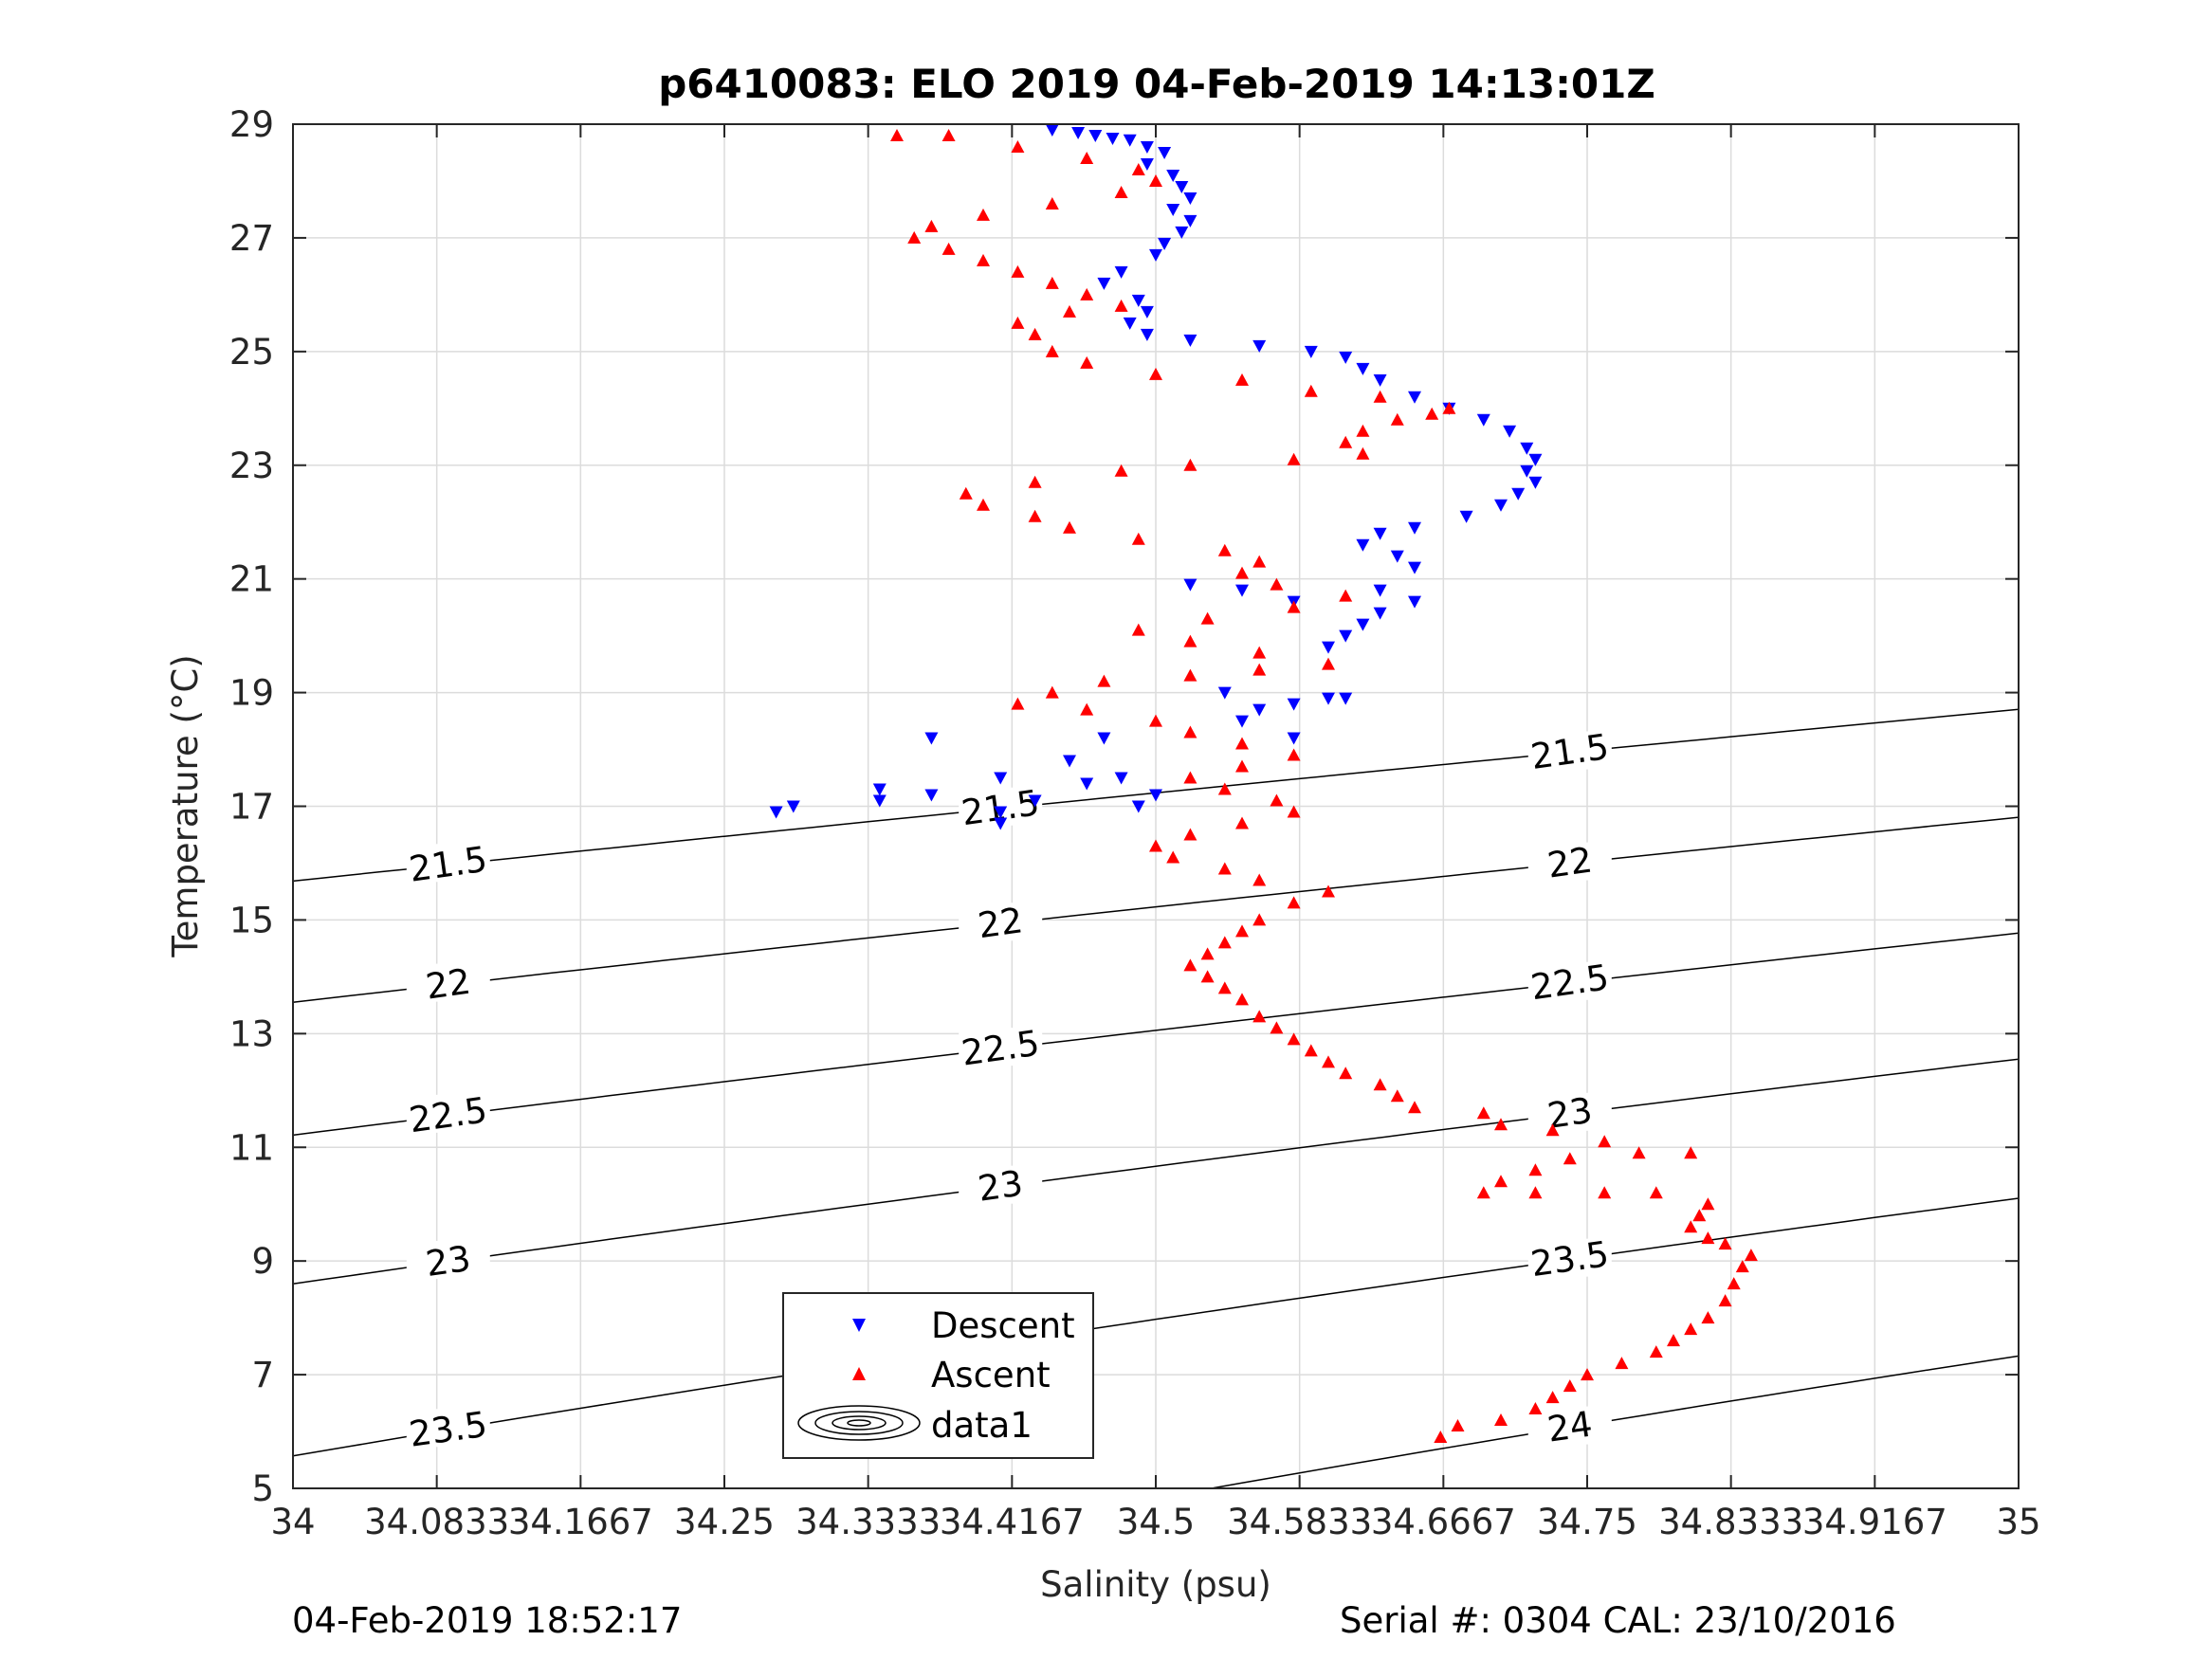  I want to click on legend-box, so click(938, 1375).